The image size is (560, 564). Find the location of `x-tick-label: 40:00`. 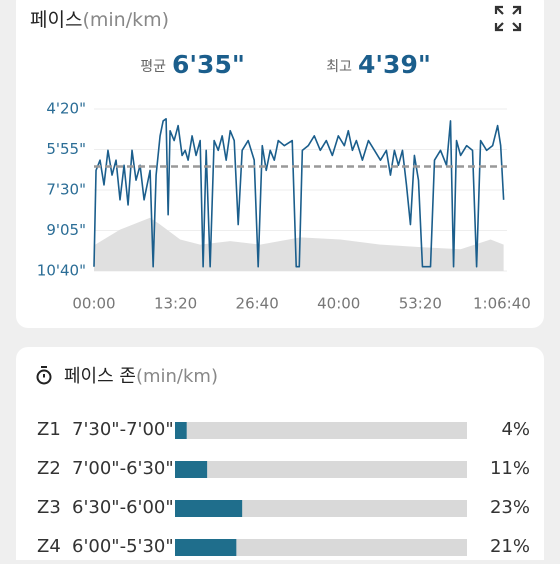

x-tick-label: 40:00 is located at coordinates (338, 304).